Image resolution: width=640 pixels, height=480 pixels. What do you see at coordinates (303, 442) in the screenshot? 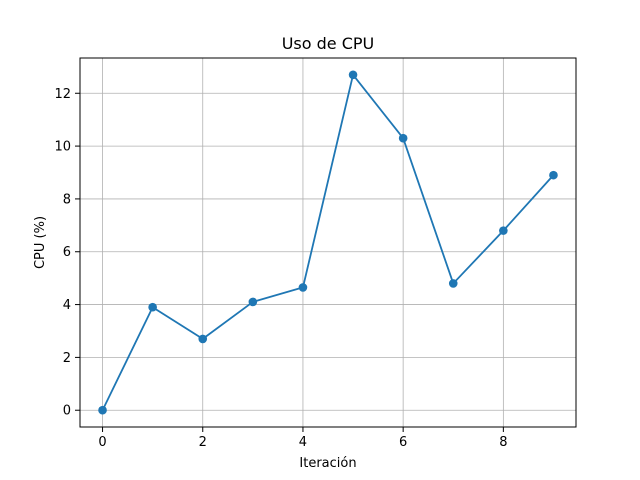
I see `x-tick-label: 4` at bounding box center [303, 442].